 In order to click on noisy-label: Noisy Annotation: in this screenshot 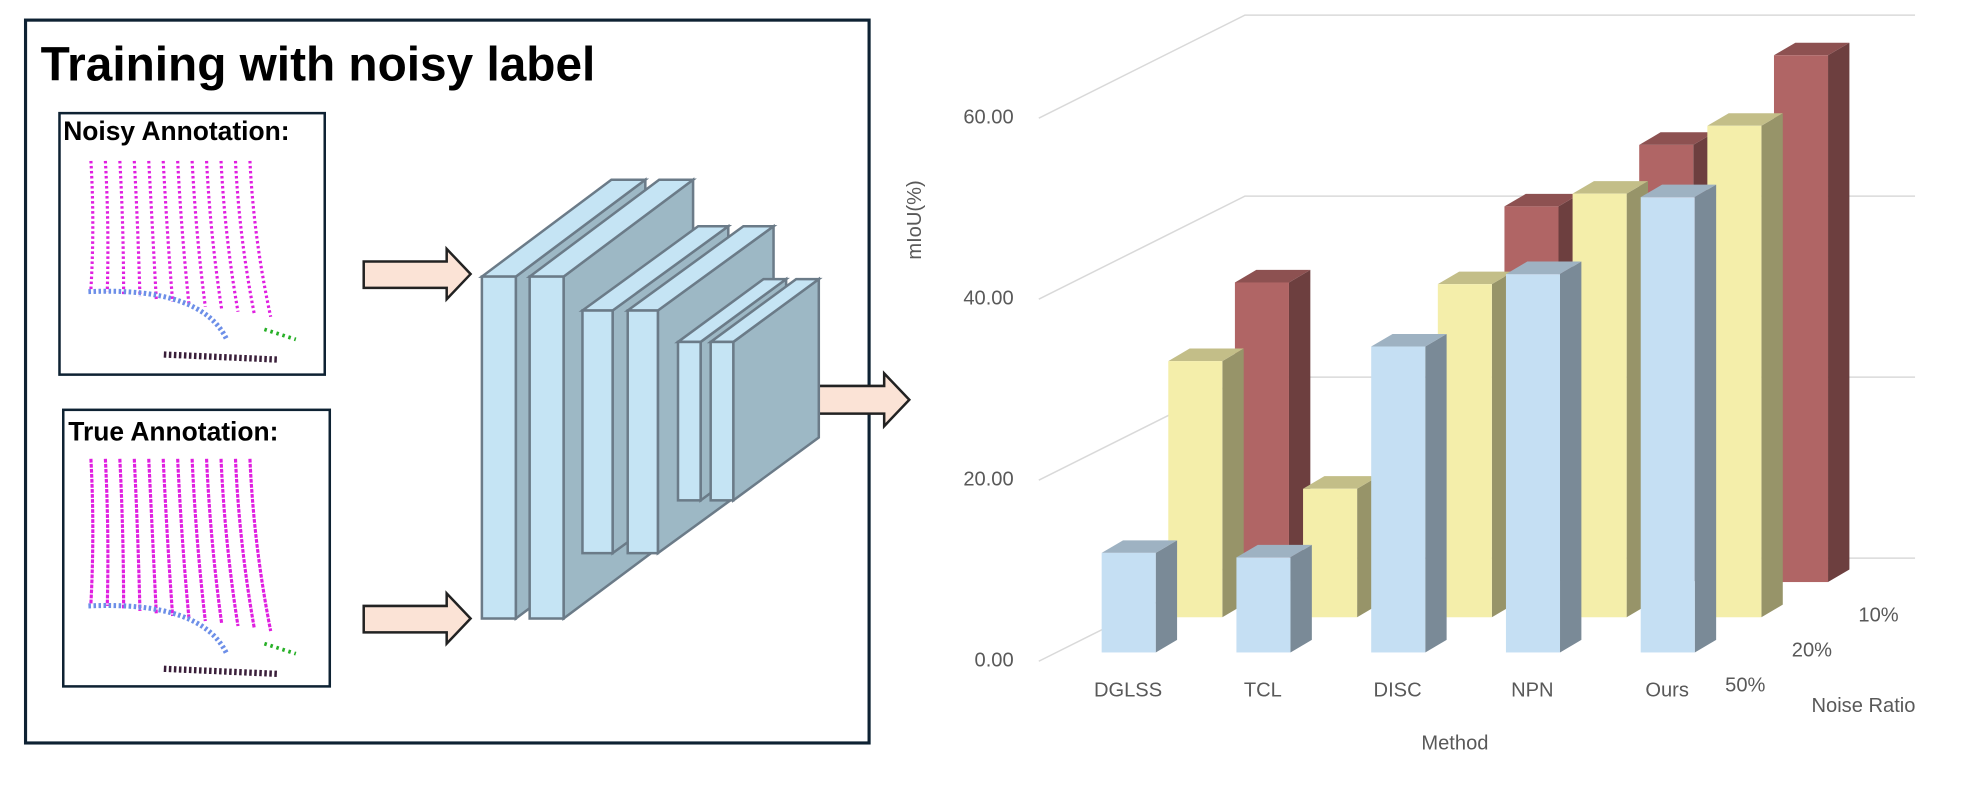, I will do `click(176, 131)`.